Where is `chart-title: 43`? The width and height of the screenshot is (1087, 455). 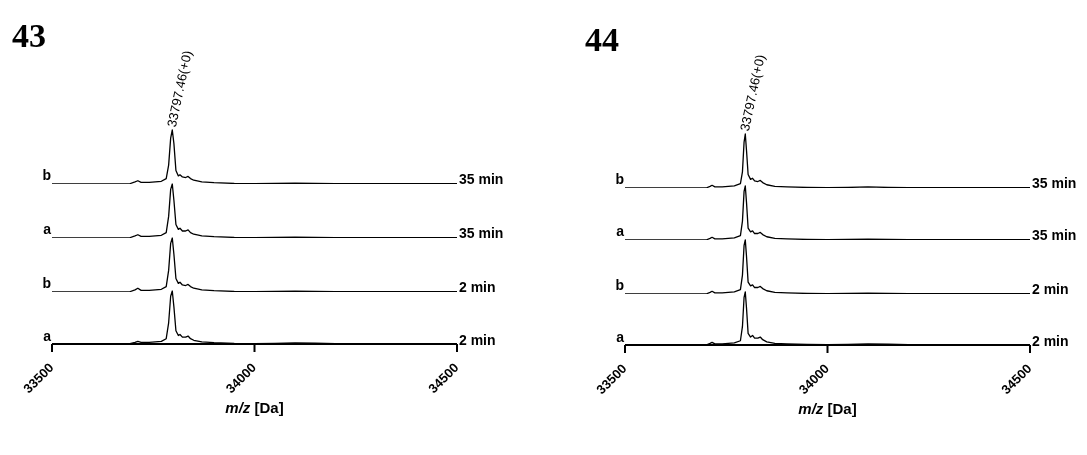
chart-title: 43 is located at coordinates (29, 36).